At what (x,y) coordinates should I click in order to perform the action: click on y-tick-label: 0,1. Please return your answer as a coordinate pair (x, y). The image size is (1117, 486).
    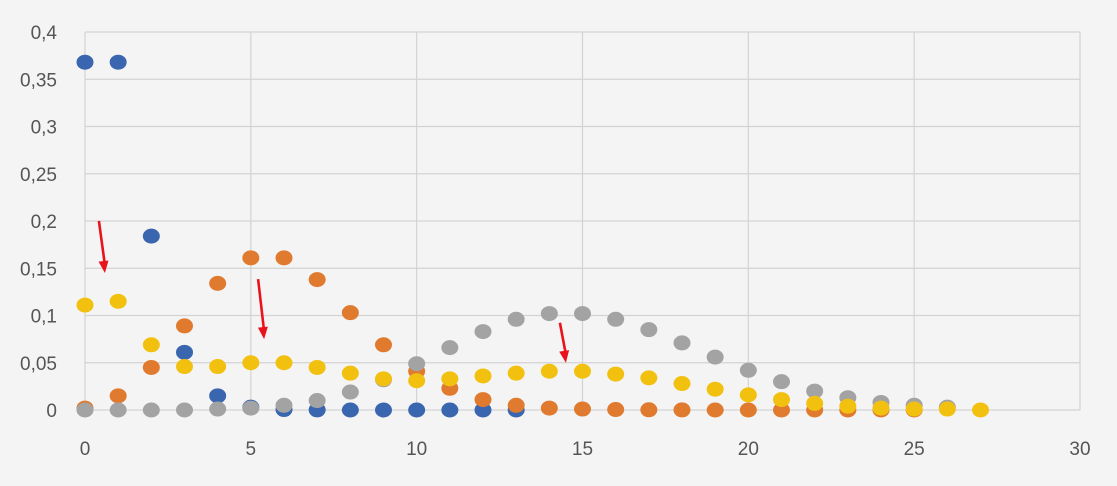
    Looking at the image, I should click on (44, 317).